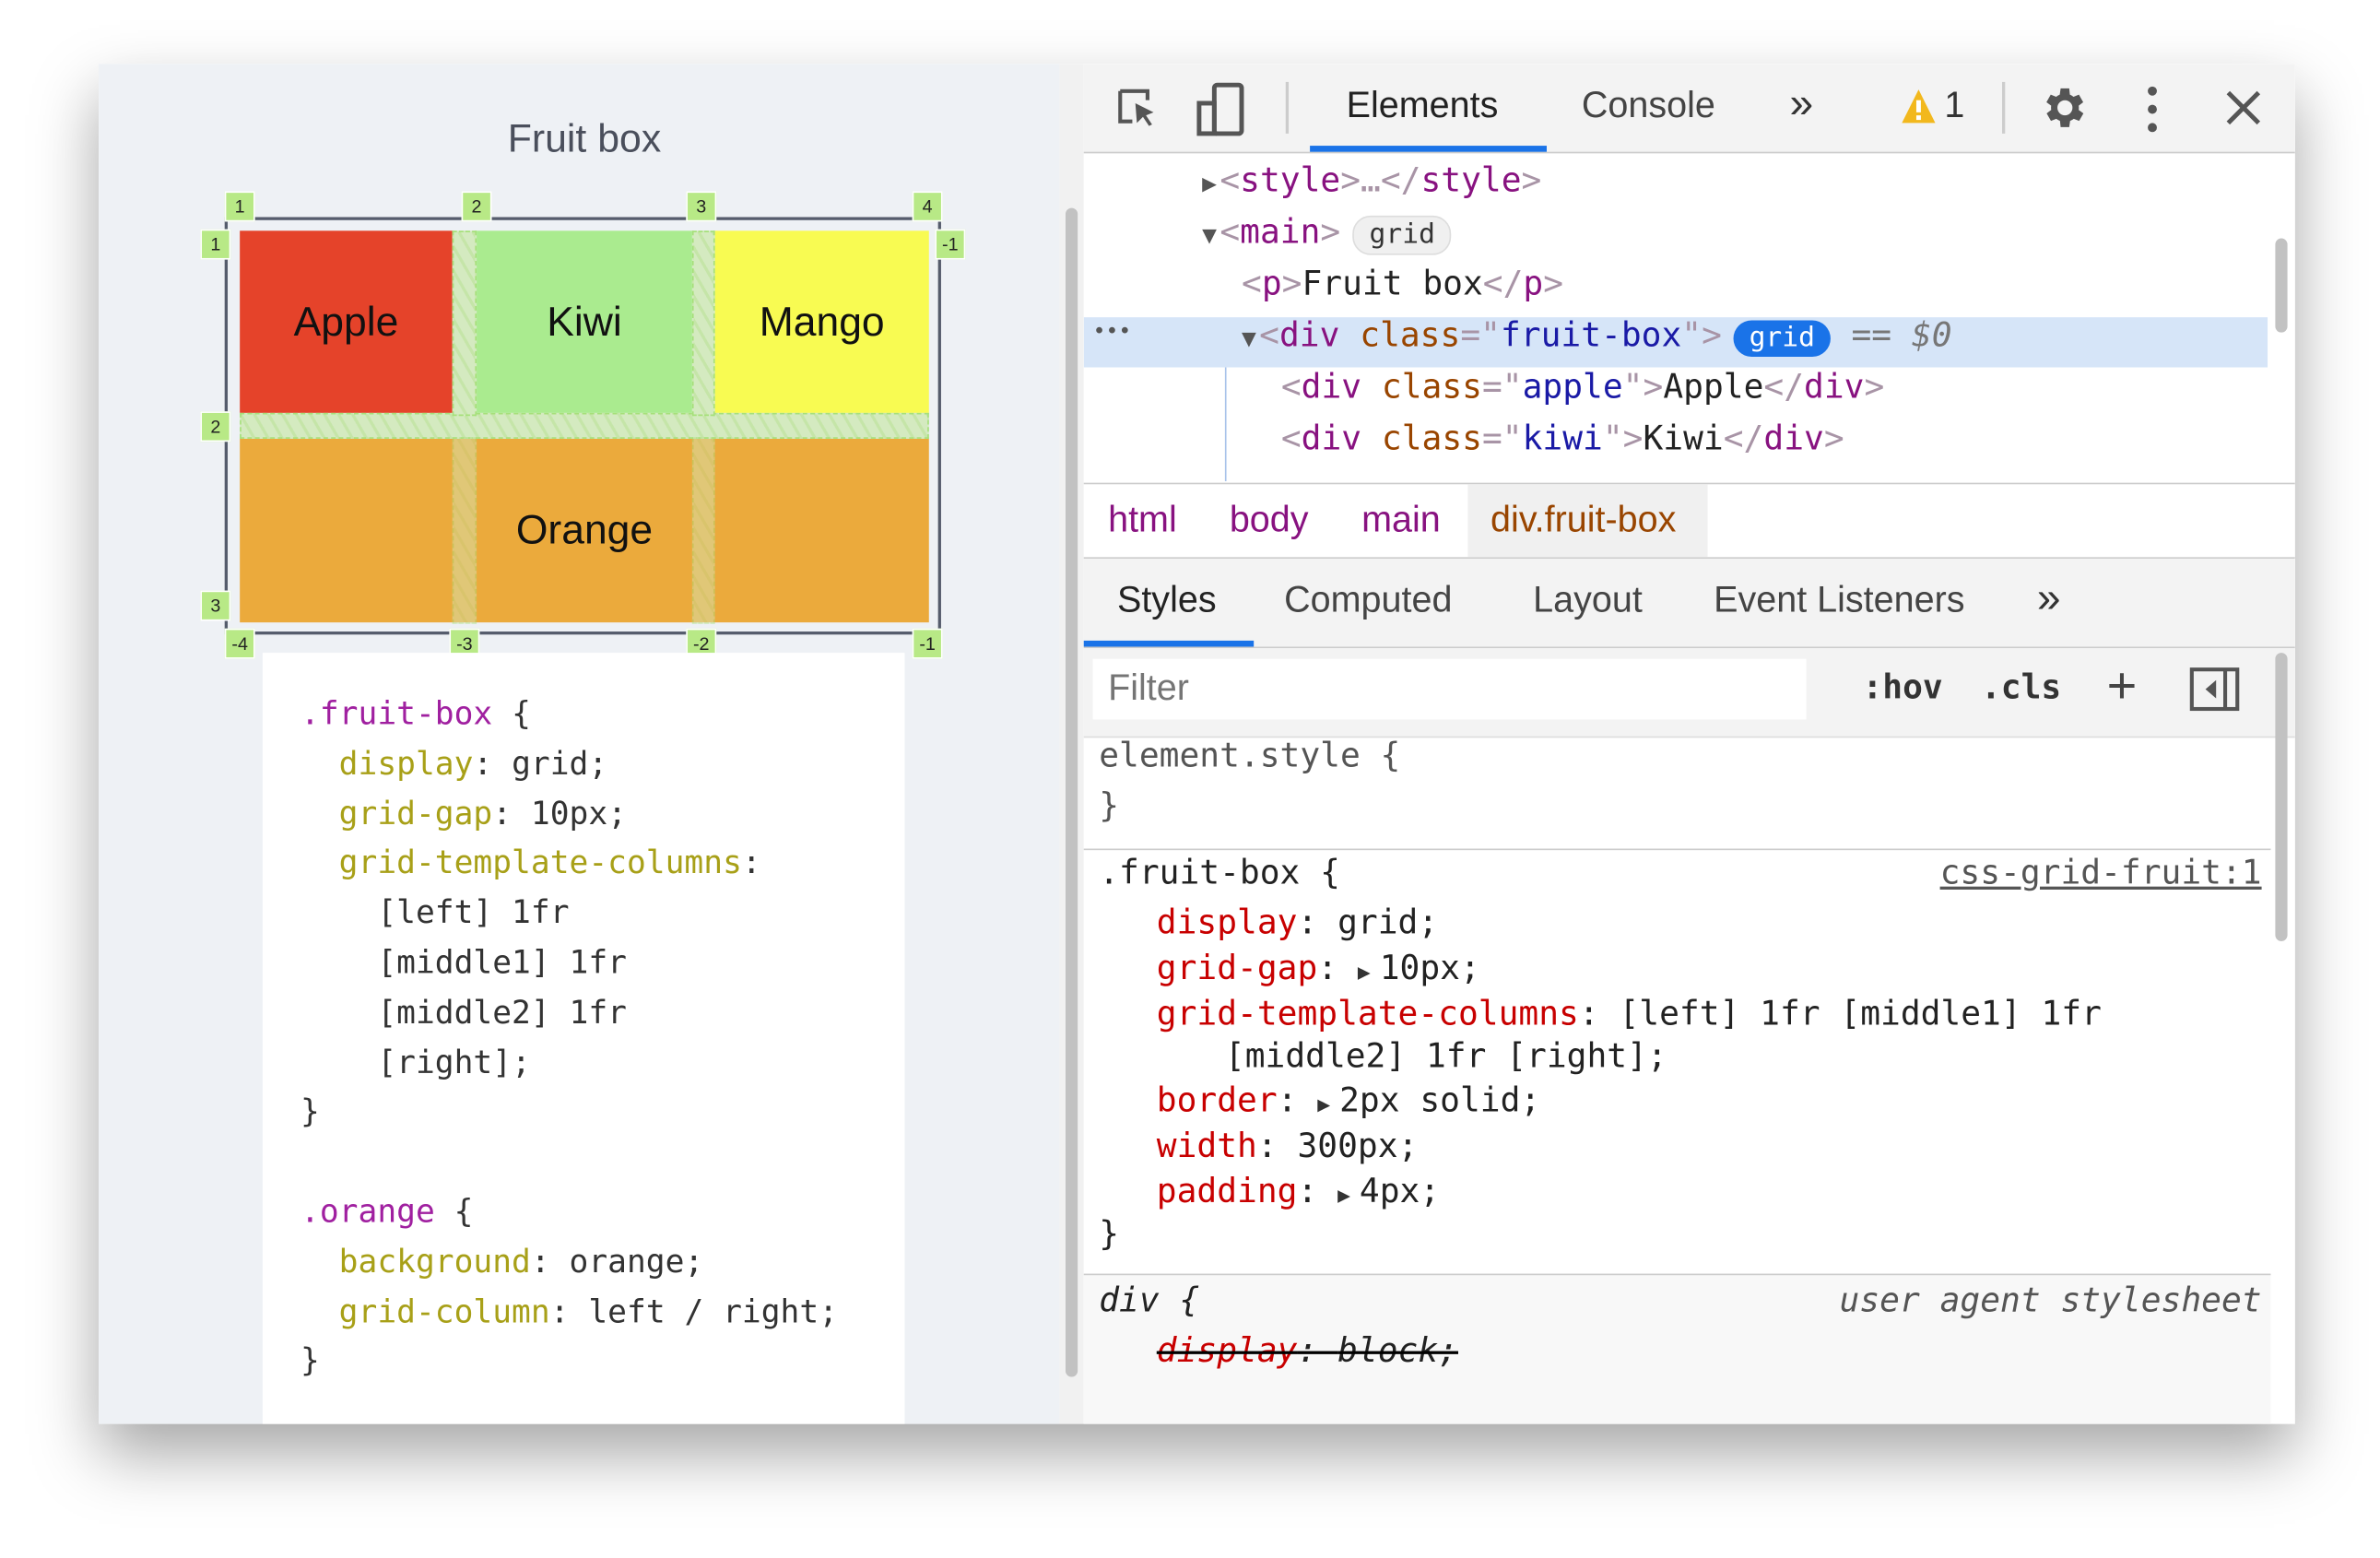  Describe the element at coordinates (1839, 600) in the screenshot. I see `tab-event-listeners: Event Listeners` at that location.